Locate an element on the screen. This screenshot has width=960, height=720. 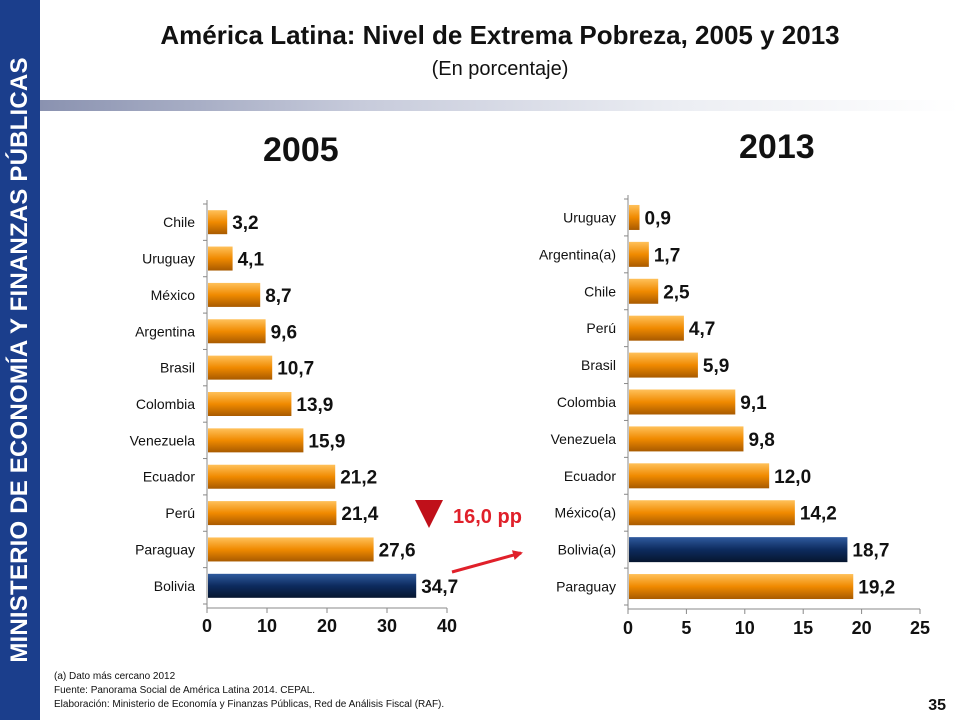
x-tick-label: 15 is located at coordinates (803, 628).